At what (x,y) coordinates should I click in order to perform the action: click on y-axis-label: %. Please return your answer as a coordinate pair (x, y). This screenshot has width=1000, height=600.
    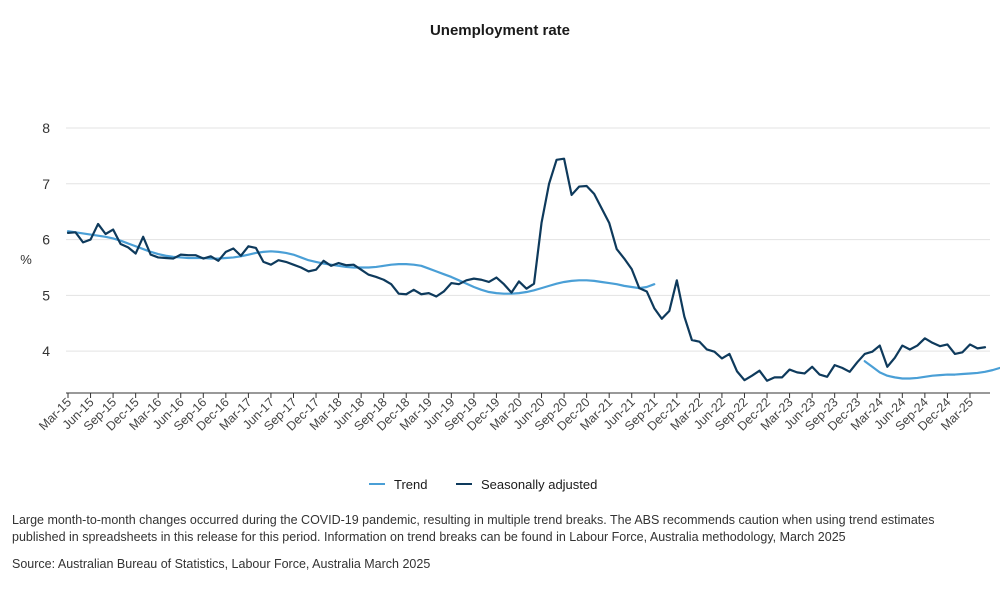
    Looking at the image, I should click on (26, 259).